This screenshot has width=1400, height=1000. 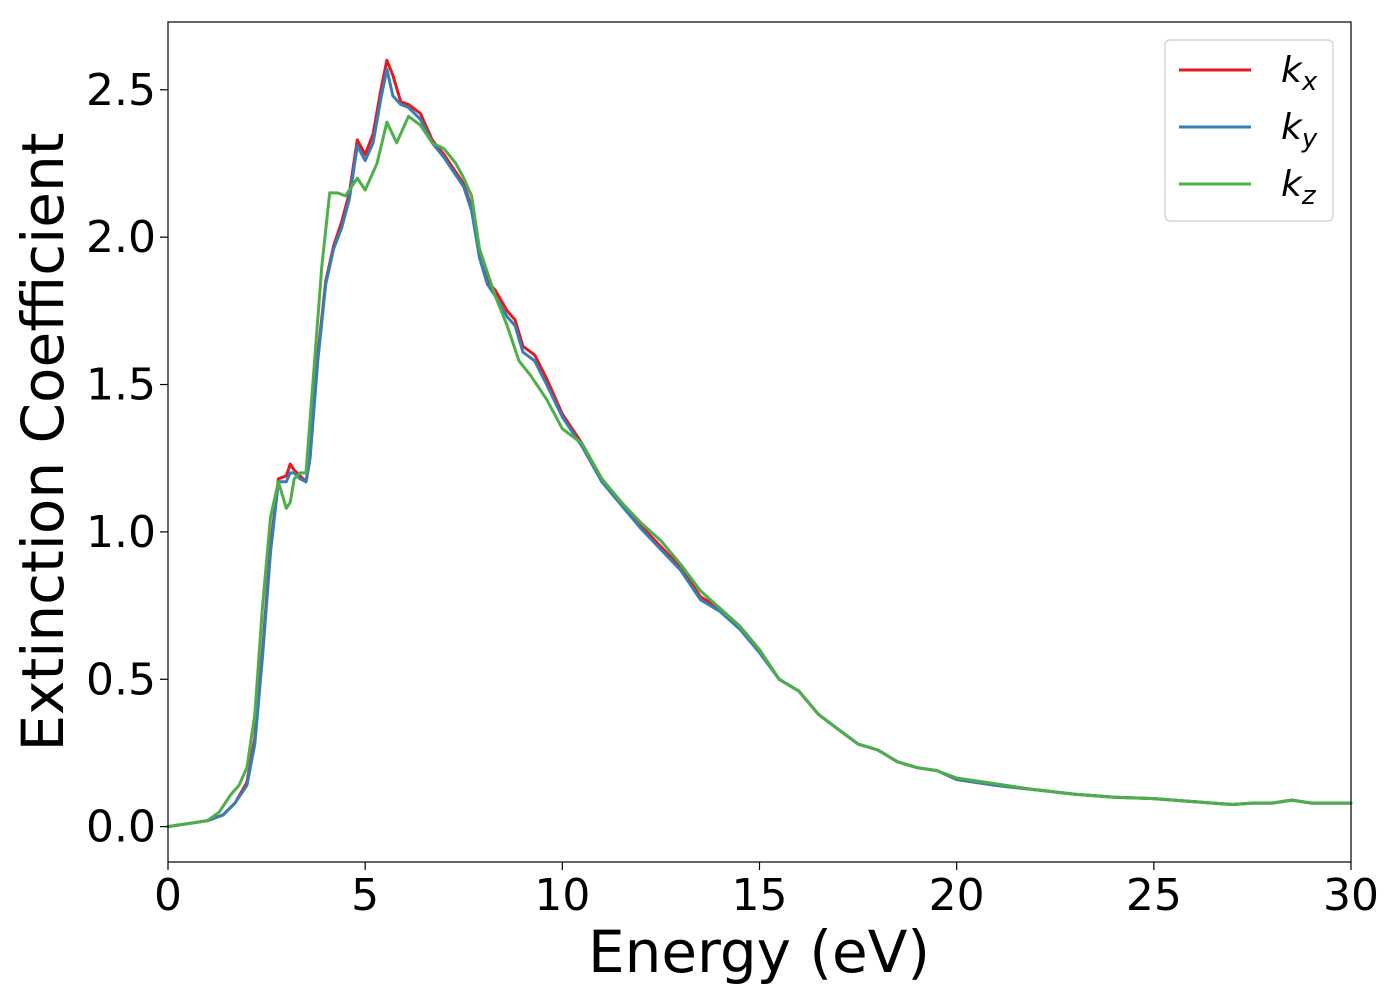 I want to click on y-tick-label: 2.5, so click(x=121, y=90).